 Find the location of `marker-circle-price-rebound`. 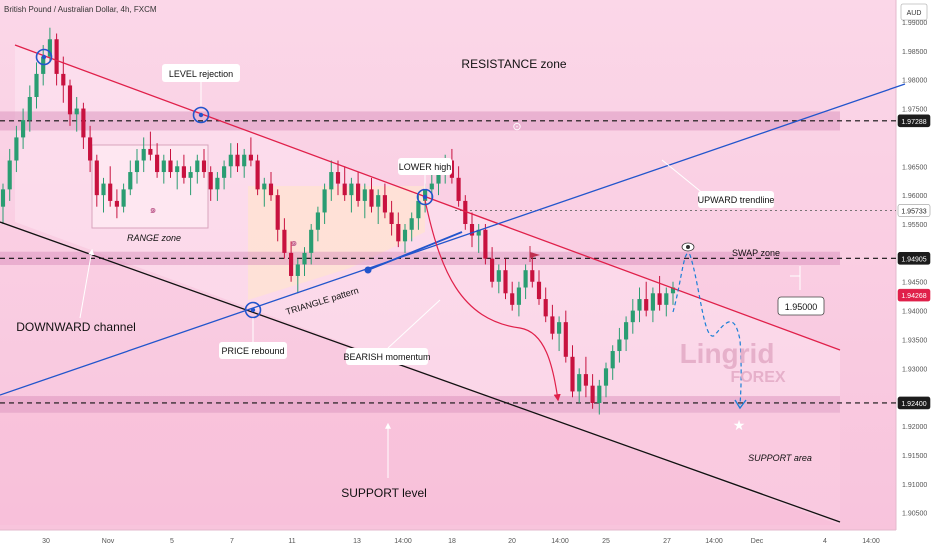

marker-circle-price-rebound is located at coordinates (253, 310).